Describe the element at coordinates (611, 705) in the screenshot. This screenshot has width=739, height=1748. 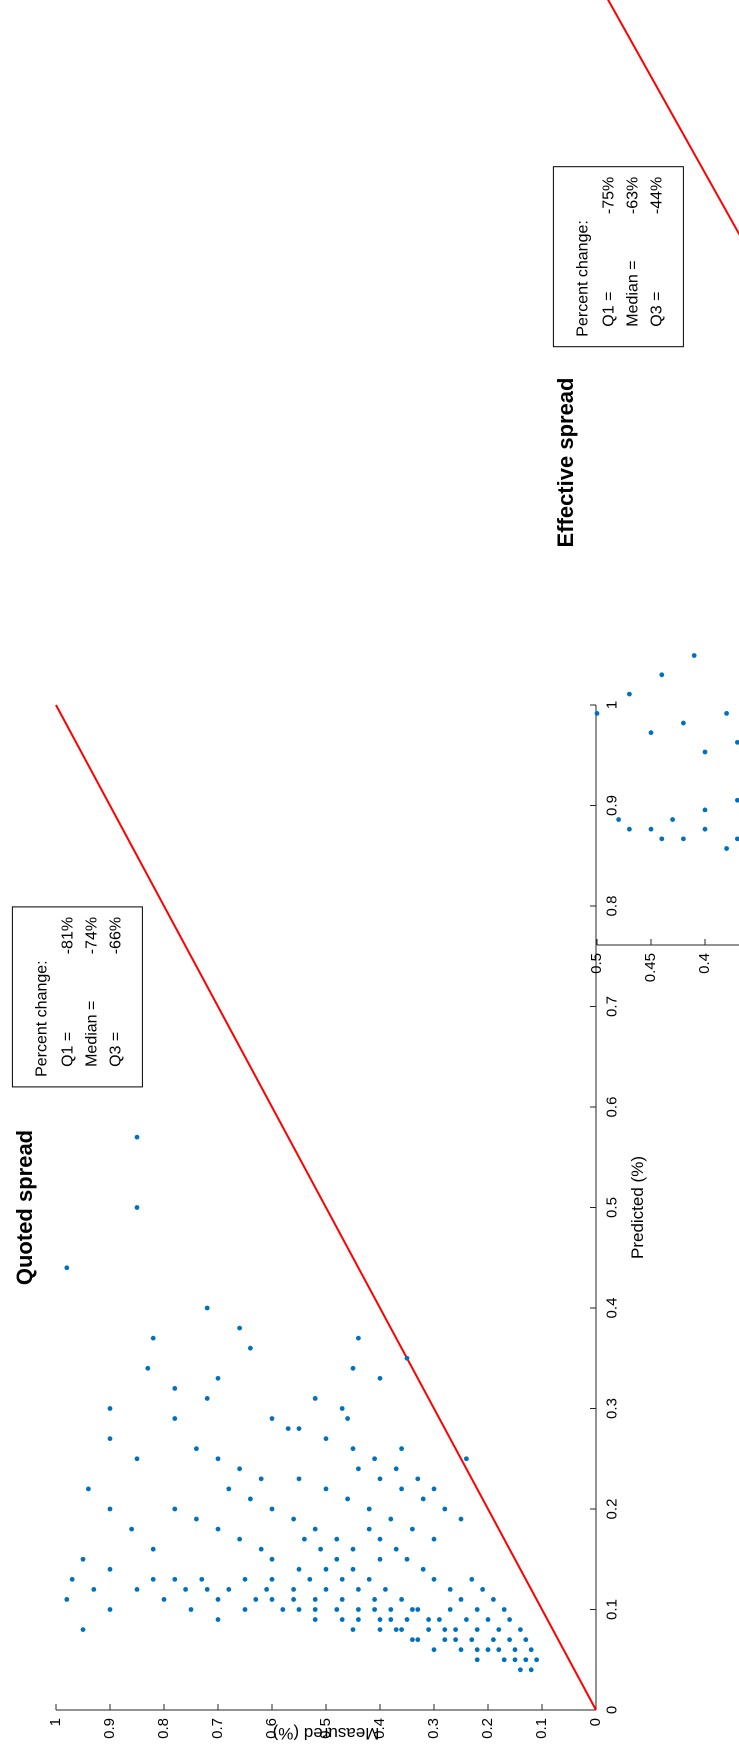
I see `predicted-tick-label: 1` at that location.